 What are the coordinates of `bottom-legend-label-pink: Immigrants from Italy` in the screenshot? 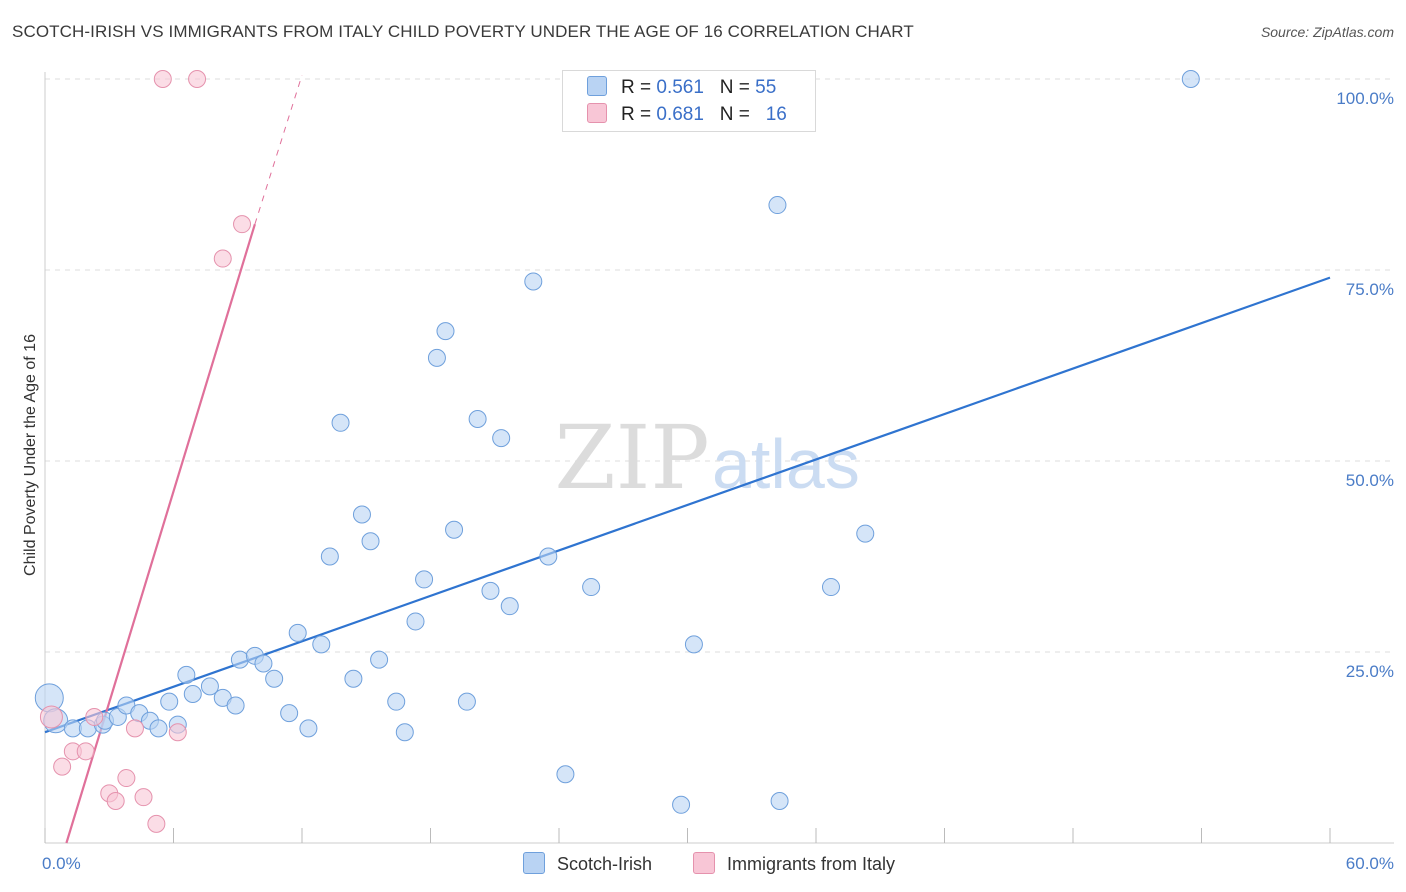 It's located at (811, 864).